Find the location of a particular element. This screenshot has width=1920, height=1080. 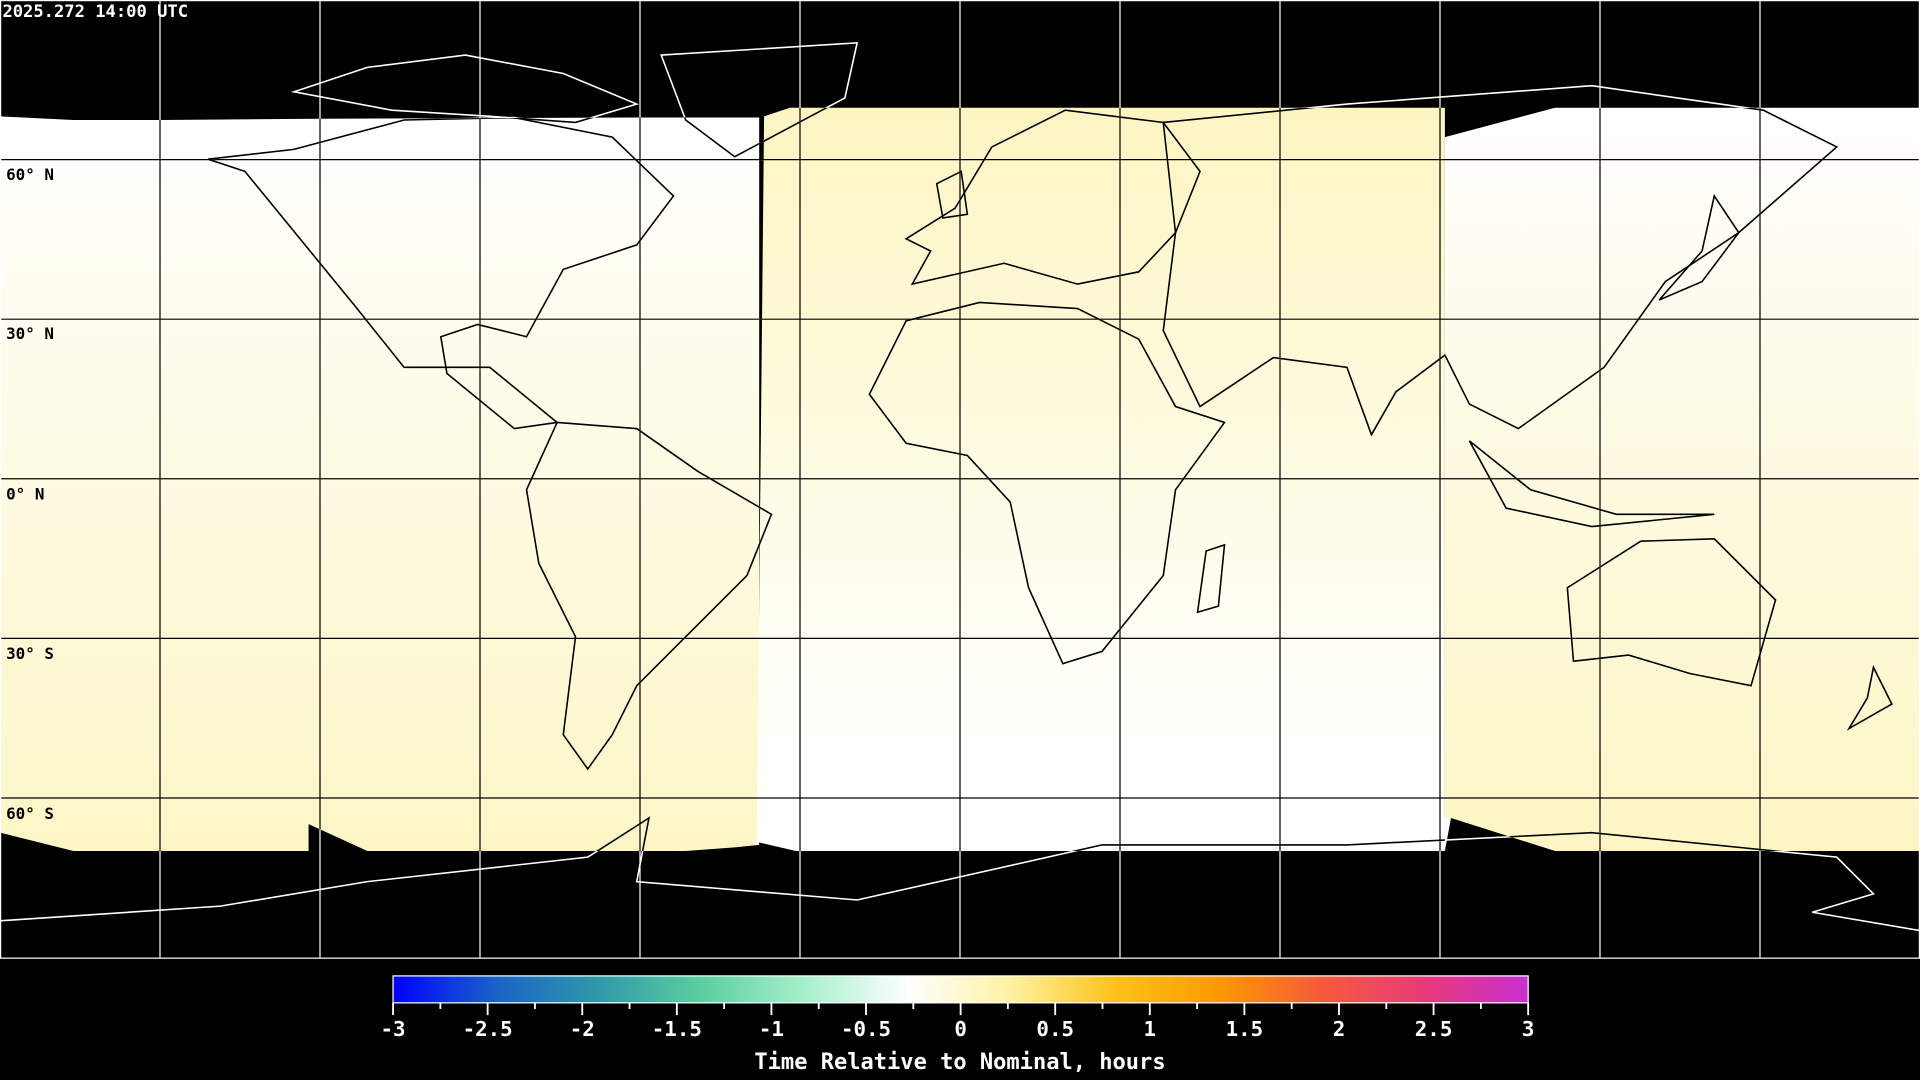

colorbar-tick-label: -2 is located at coordinates (582, 1029).